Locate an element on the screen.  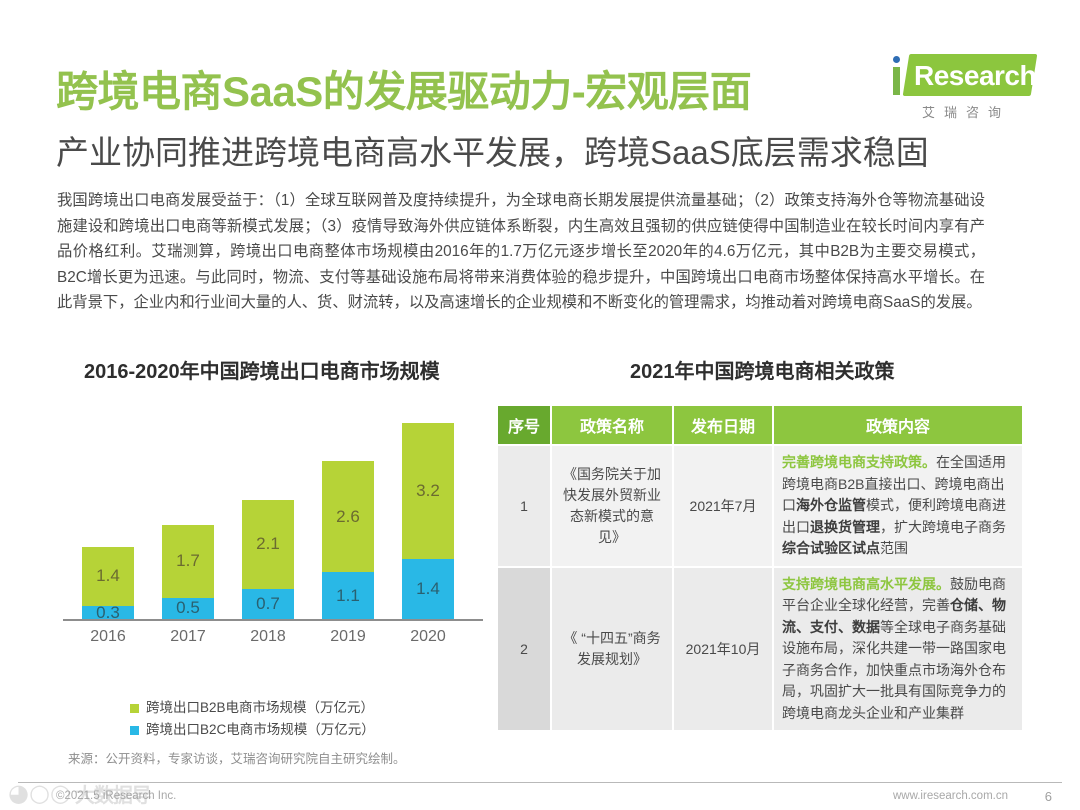
logo-i-dot-icon is located at coordinates (896, 59).